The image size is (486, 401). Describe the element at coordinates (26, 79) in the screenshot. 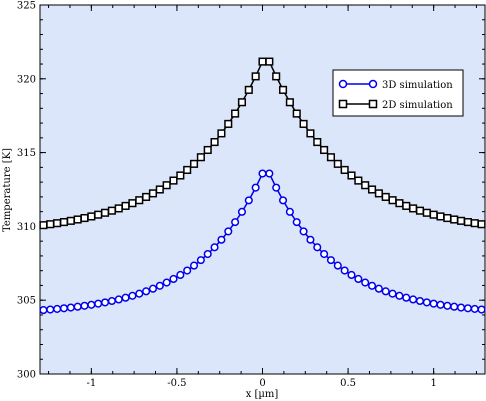

I see `y-tick-label: 320` at that location.